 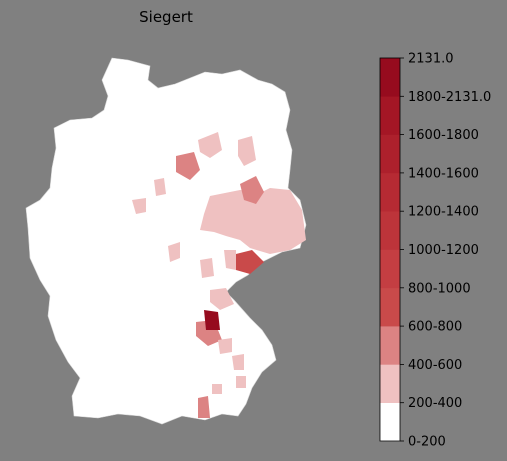 I want to click on colorbar-label: 1600-1800, so click(x=443, y=135).